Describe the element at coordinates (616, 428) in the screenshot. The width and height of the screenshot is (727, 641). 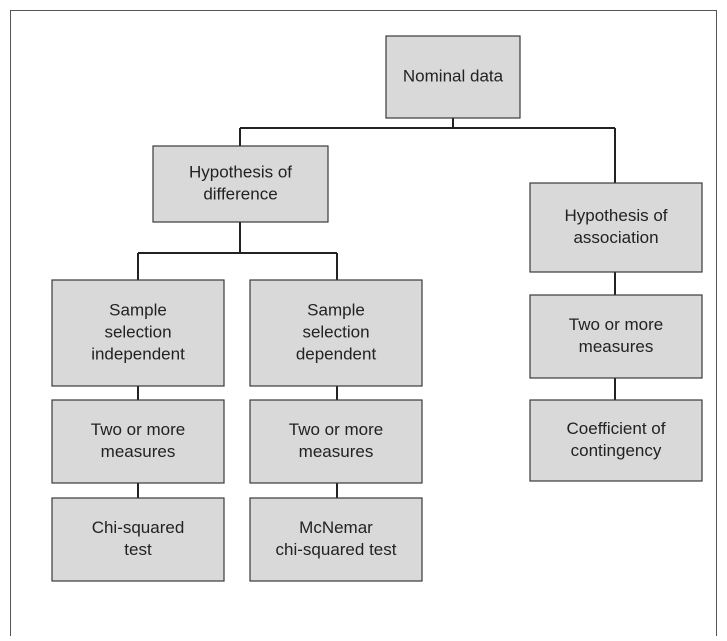
I see `node-label: Coefficient of` at that location.